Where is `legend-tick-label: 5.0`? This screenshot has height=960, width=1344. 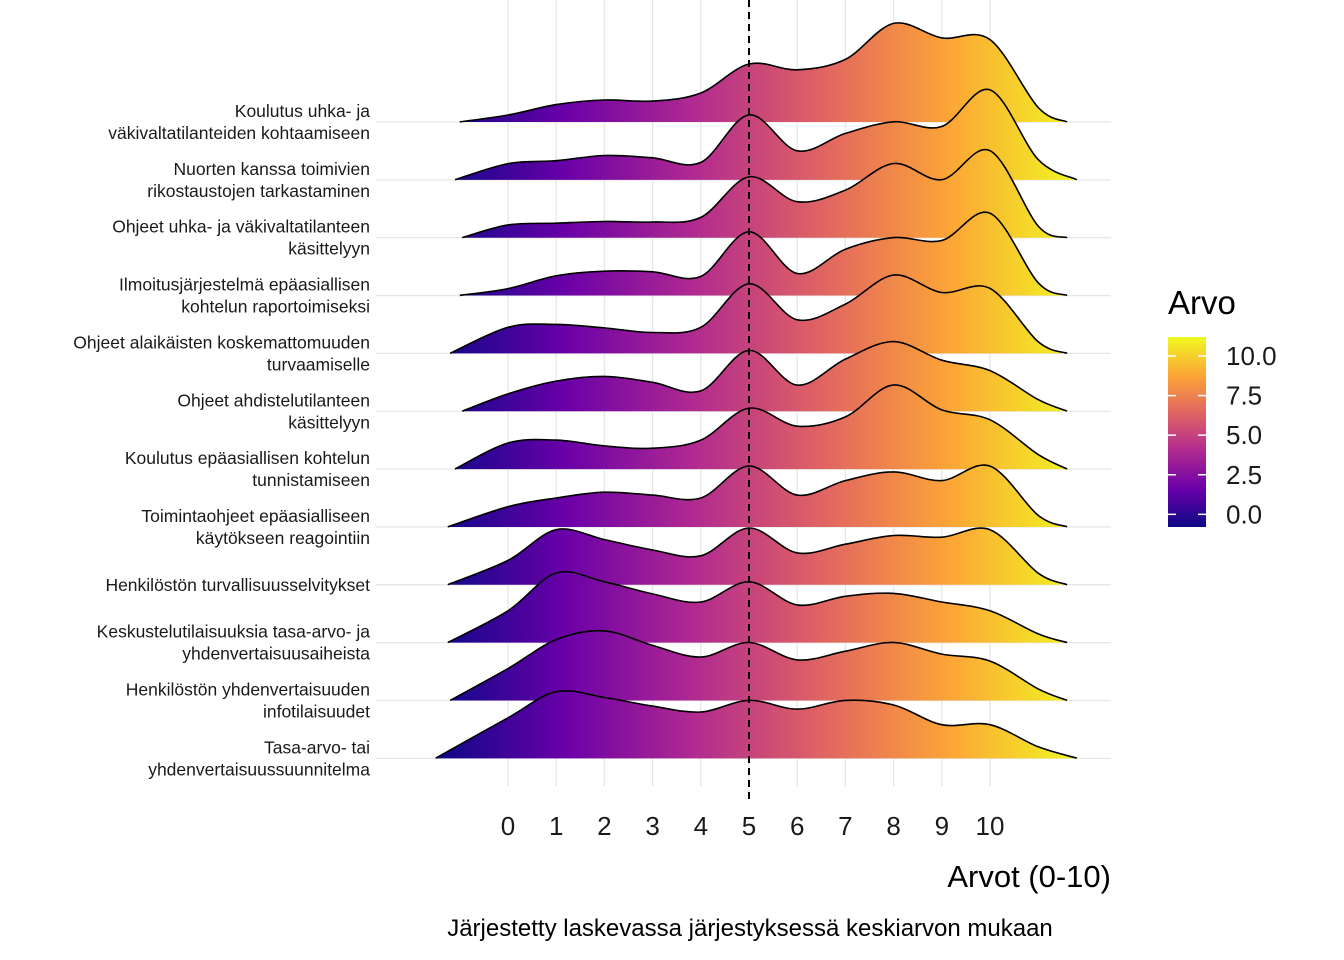 legend-tick-label: 5.0 is located at coordinates (1244, 435).